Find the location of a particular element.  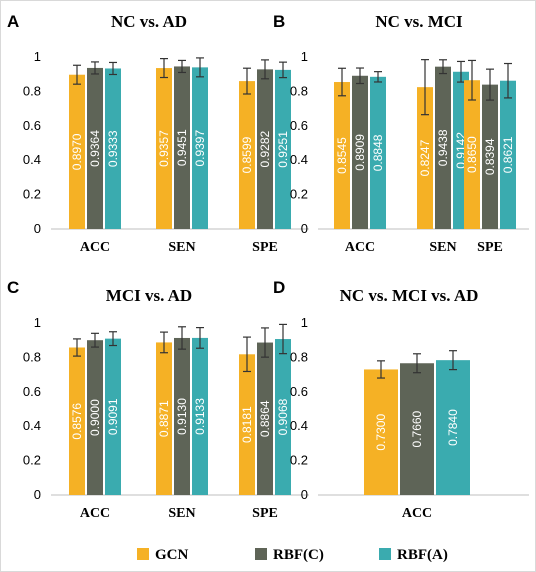

panel-title: MCI vs. AD is located at coordinates (149, 295).